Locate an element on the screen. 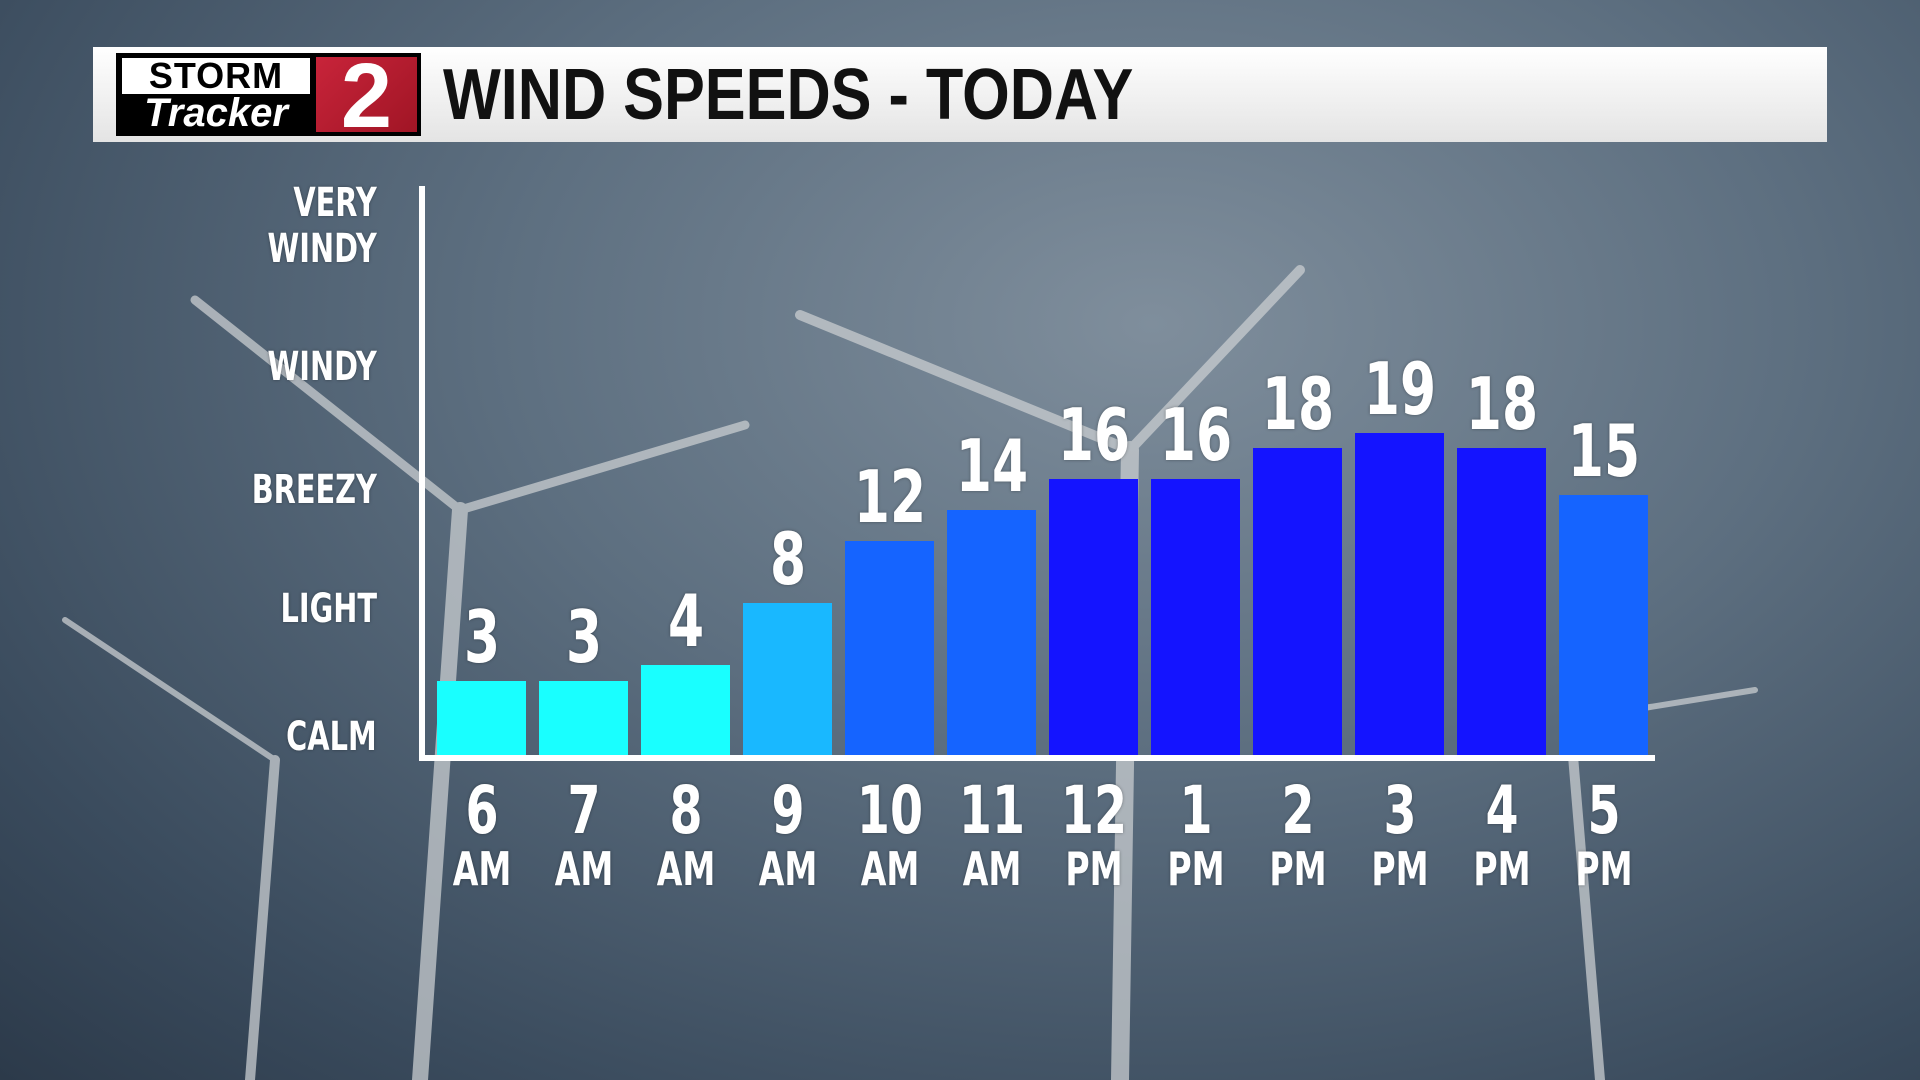 This screenshot has height=1080, width=1920. x-axis is located at coordinates (1037, 758).